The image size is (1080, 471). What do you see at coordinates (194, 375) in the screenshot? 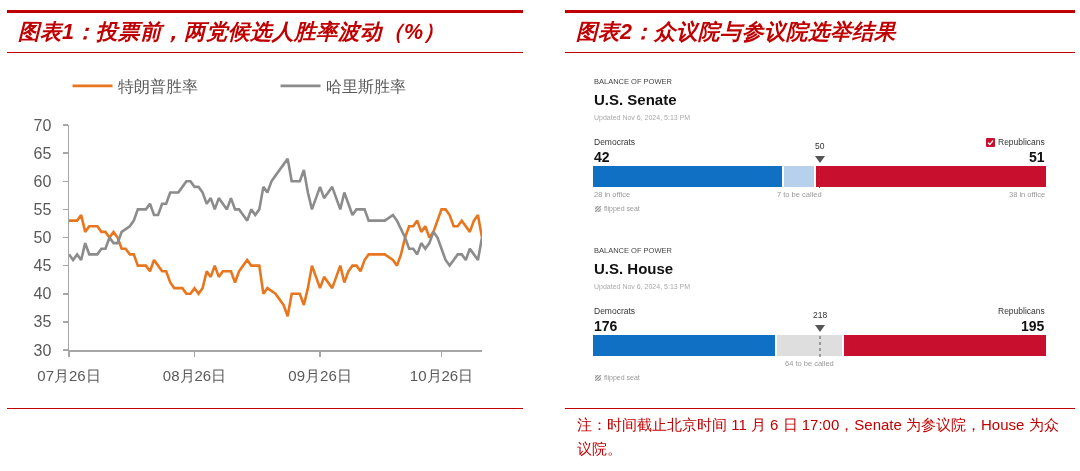
I see `x-tick-label: 08月26日` at bounding box center [194, 375].